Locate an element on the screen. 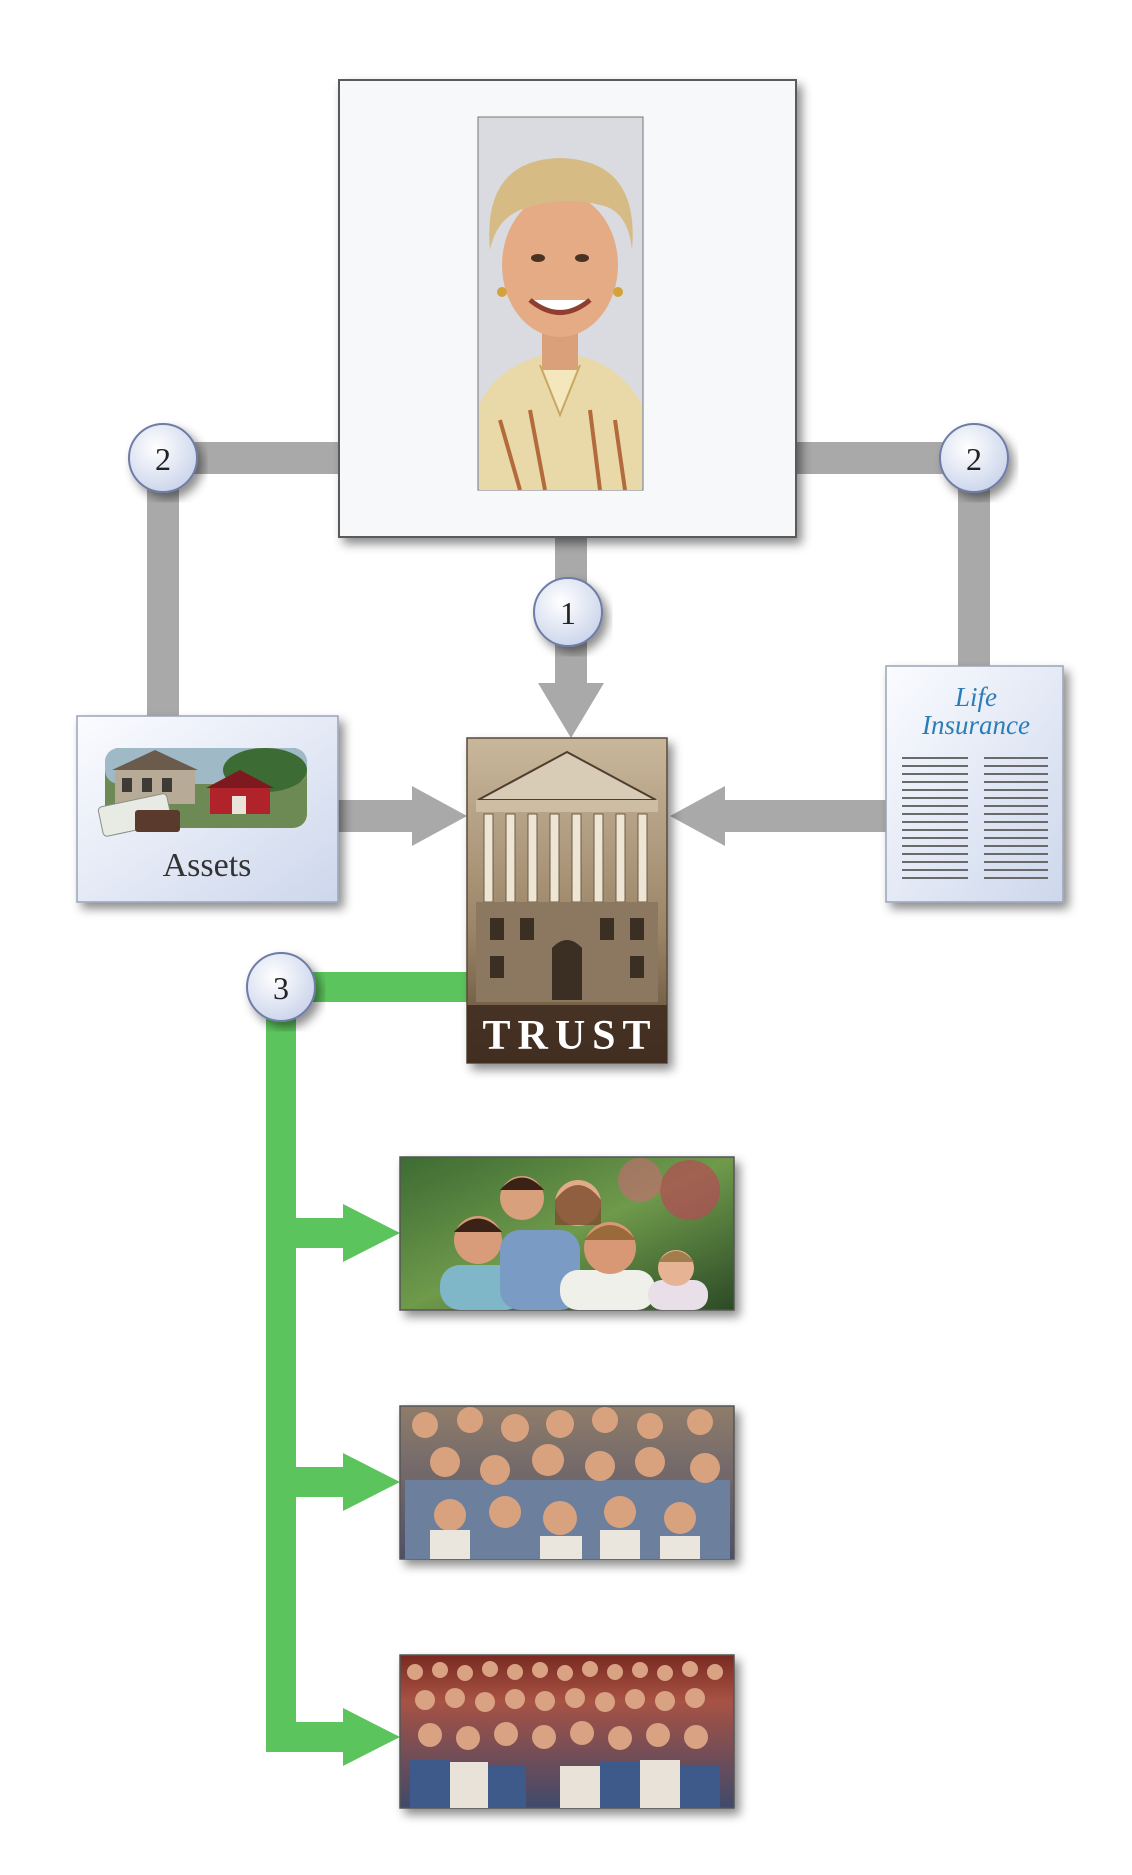 The image size is (1132, 1875). life-insurance-title-line-1: Life is located at coordinates (975, 697).